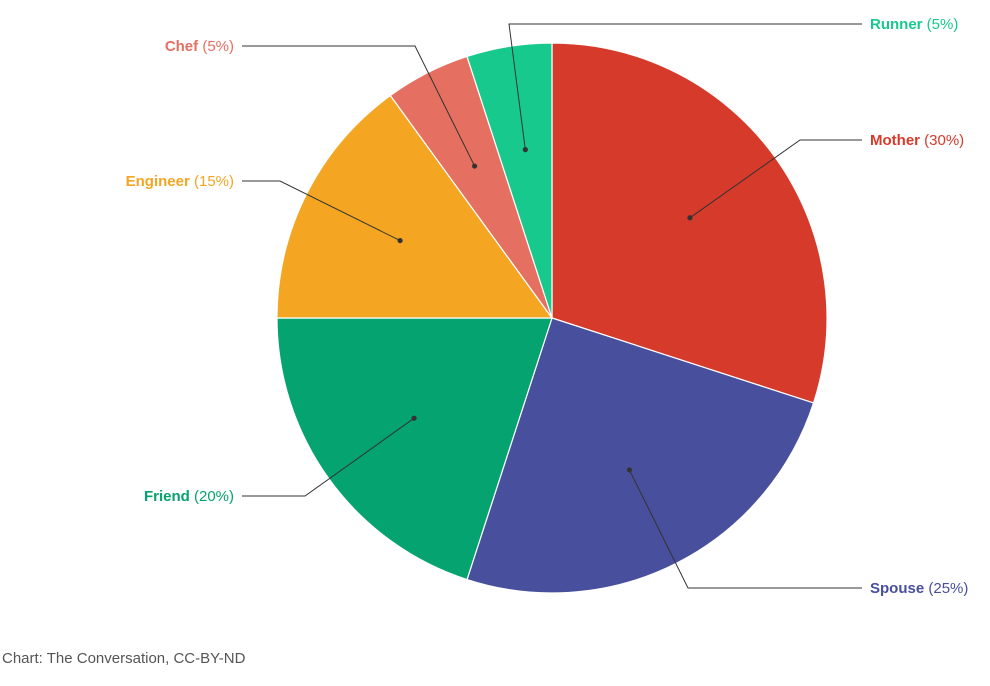 Image resolution: width=990 pixels, height=686 pixels. I want to click on slice-label-pct-engineer: (15%), so click(212, 181).